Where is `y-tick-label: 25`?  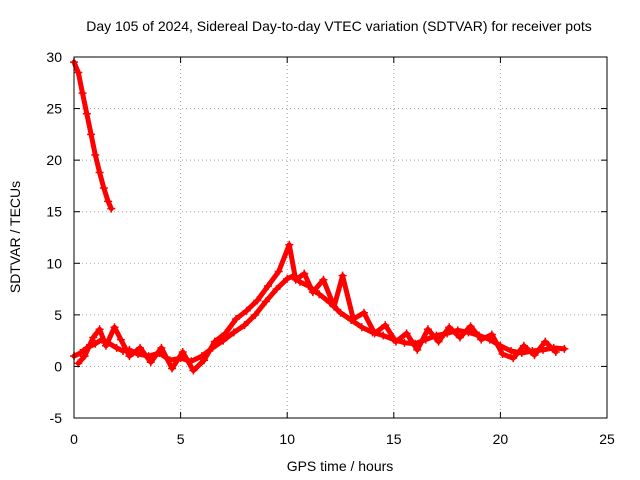
y-tick-label: 25 is located at coordinates (54, 109).